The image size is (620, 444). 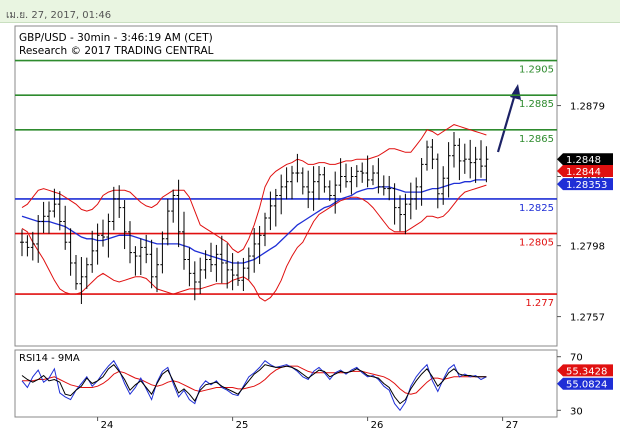 I want to click on price-badge: 1.2844, so click(x=585, y=171).